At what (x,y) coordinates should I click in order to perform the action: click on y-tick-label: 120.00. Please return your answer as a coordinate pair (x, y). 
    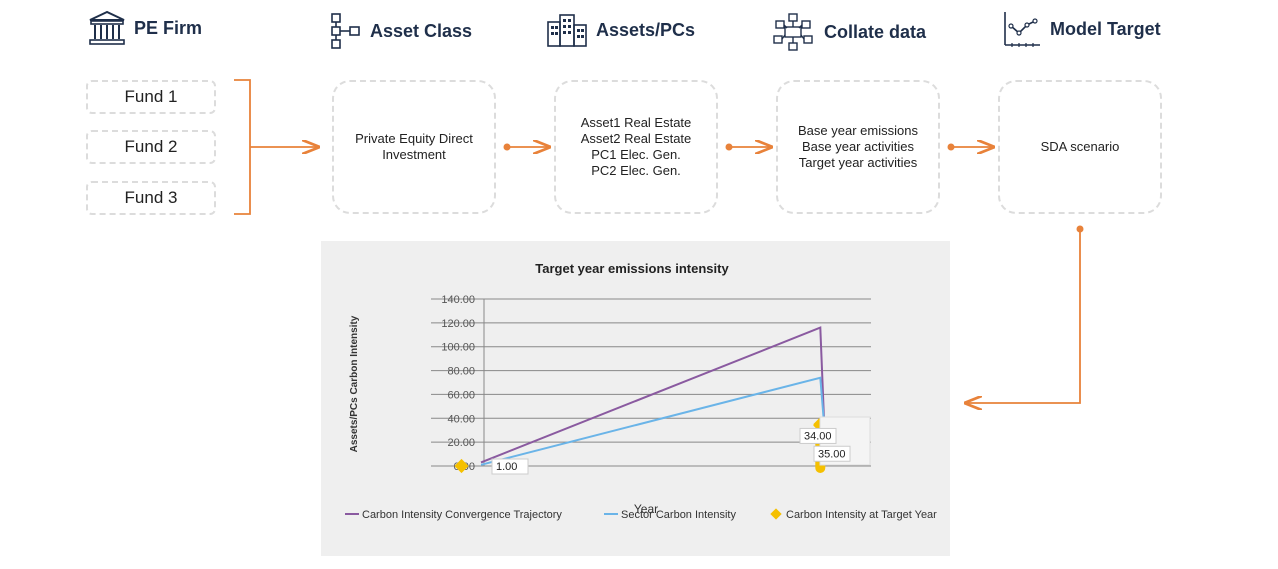
    Looking at the image, I should click on (458, 324).